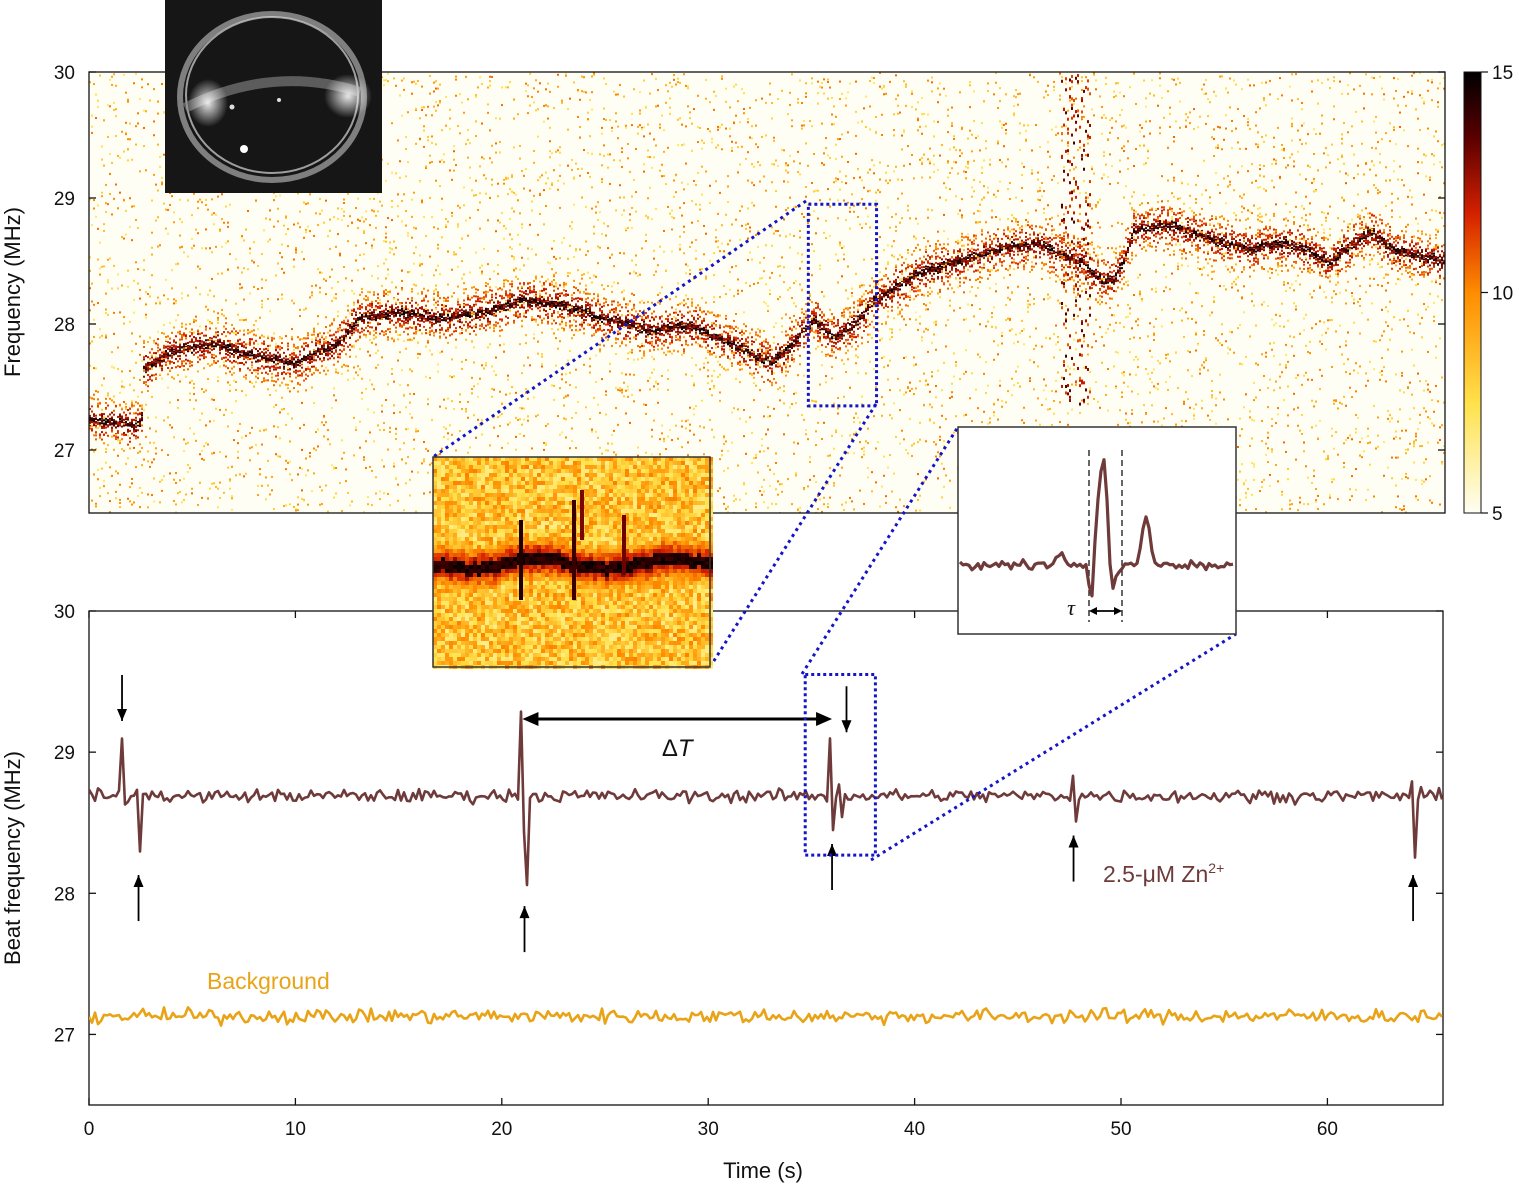 The width and height of the screenshot is (1519, 1184). I want to click on tau-label: τ, so click(1071, 607).